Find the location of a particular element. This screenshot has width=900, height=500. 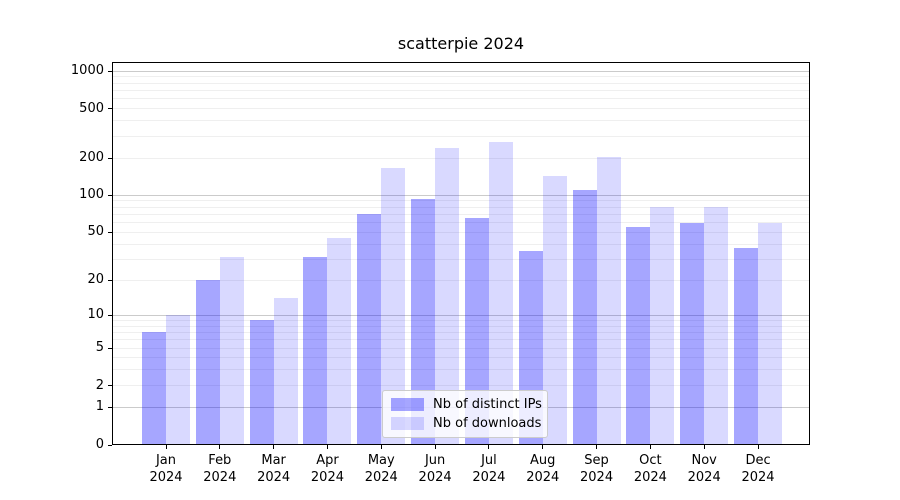

bar-nb-of-downloads-mar is located at coordinates (285, 371).